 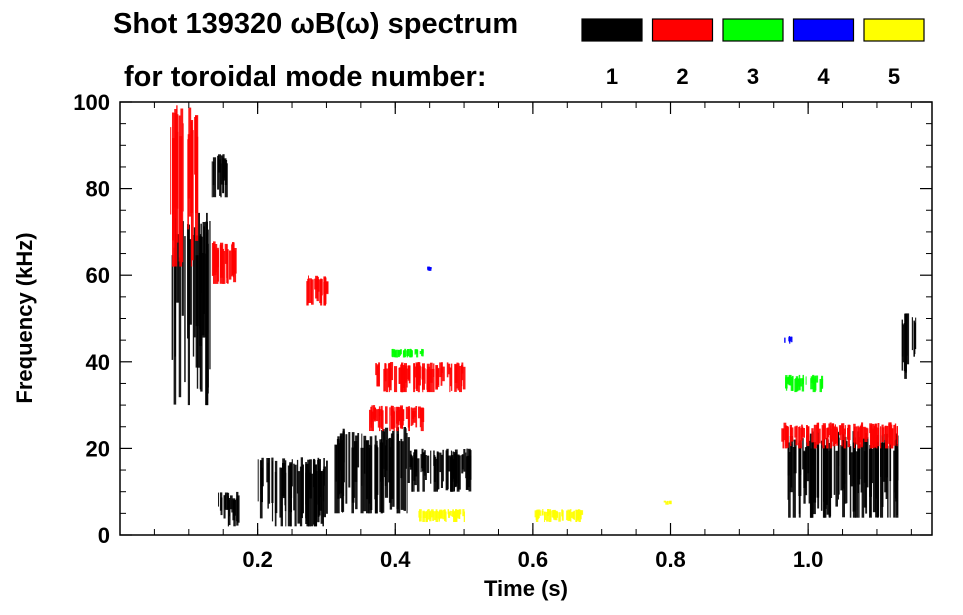 I want to click on y-tick-label-4: 80, so click(x=98, y=189).